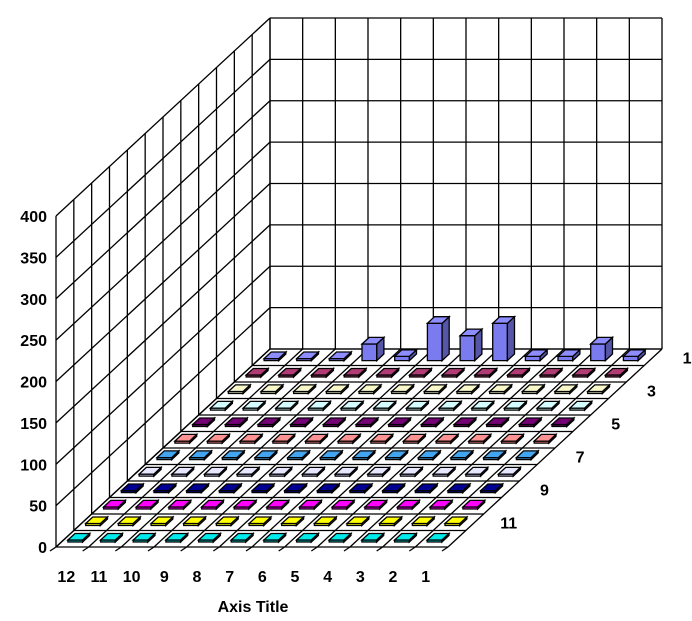 The image size is (692, 621). I want to click on x-axis-title: Axis Title, so click(253, 607).